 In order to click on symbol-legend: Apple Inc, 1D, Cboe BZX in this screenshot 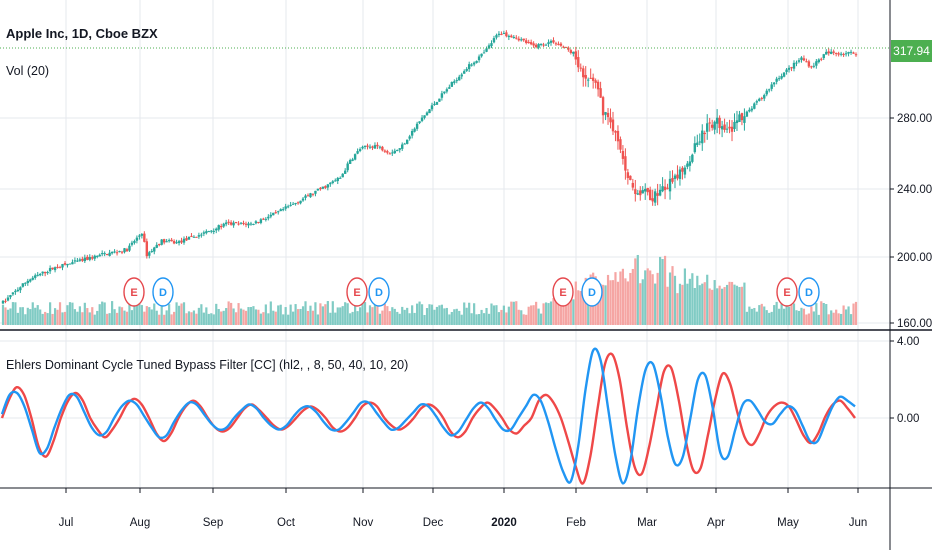, I will do `click(82, 33)`.